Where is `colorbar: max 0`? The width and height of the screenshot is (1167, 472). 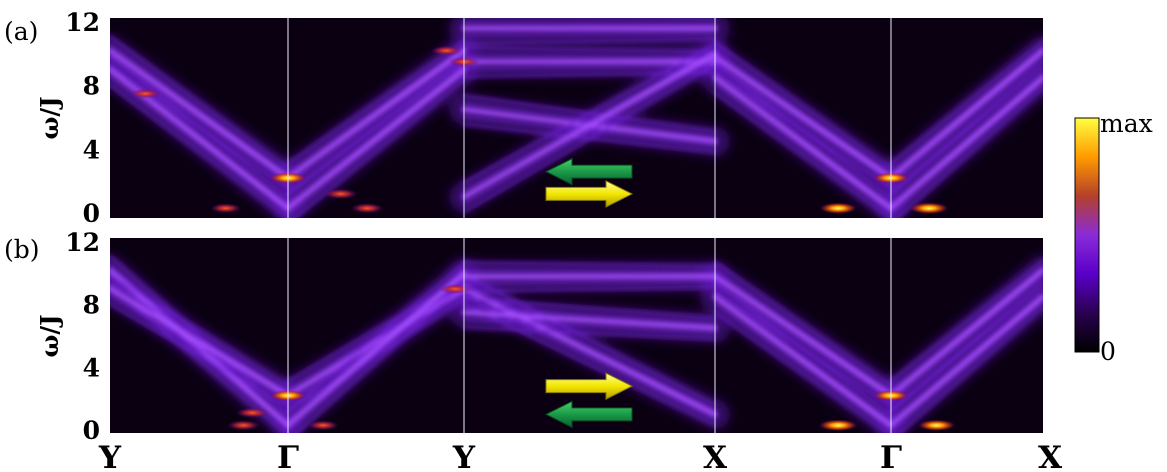 colorbar: max 0 is located at coordinates (1113, 237).